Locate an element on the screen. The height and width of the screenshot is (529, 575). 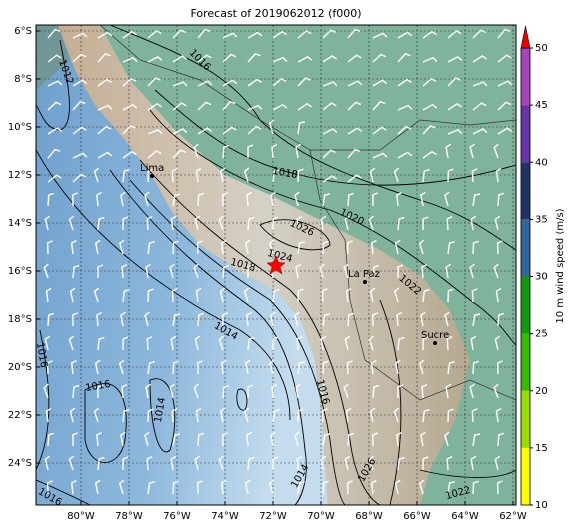
lon-label: 66°W is located at coordinates (417, 516).